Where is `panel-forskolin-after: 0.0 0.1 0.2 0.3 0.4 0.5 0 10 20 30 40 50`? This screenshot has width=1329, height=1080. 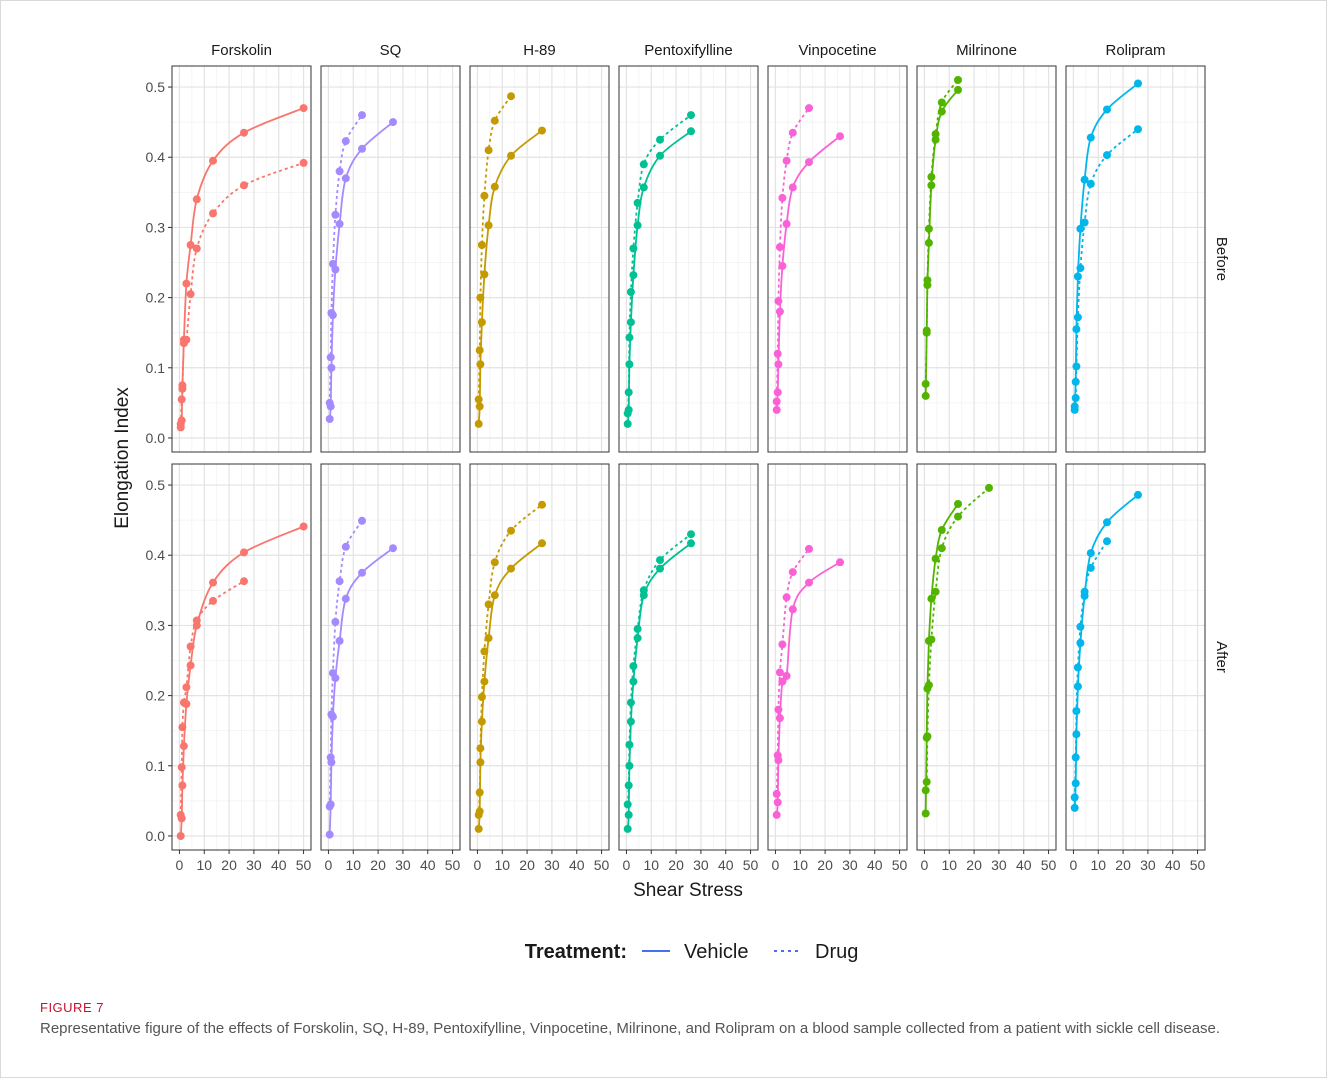
panel-forskolin-after: 0.0 0.1 0.2 0.3 0.4 0.5 0 10 20 30 40 50 is located at coordinates (229, 668).